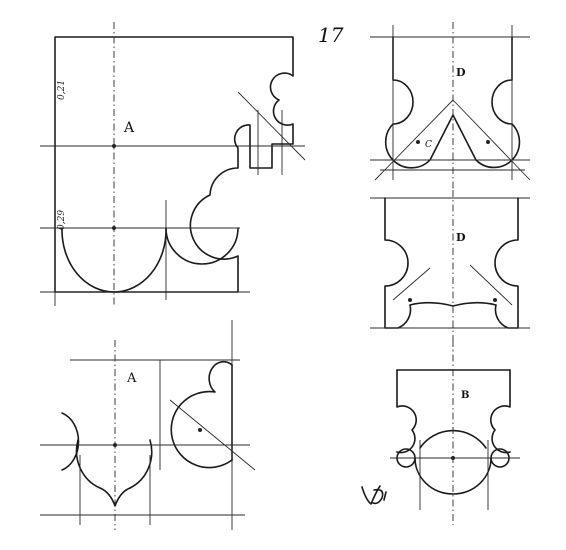 The width and height of the screenshot is (566, 550). What do you see at coordinates (148, 425) in the screenshot?
I see `figure-bottom-left: A` at bounding box center [148, 425].